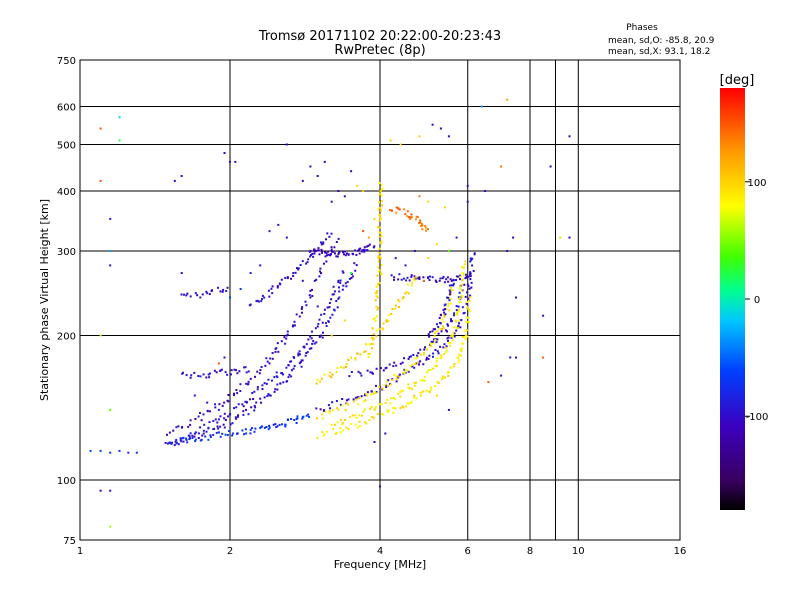 The width and height of the screenshot is (800, 600). Describe the element at coordinates (680, 551) in the screenshot. I see `x-tick-label: 16` at that location.